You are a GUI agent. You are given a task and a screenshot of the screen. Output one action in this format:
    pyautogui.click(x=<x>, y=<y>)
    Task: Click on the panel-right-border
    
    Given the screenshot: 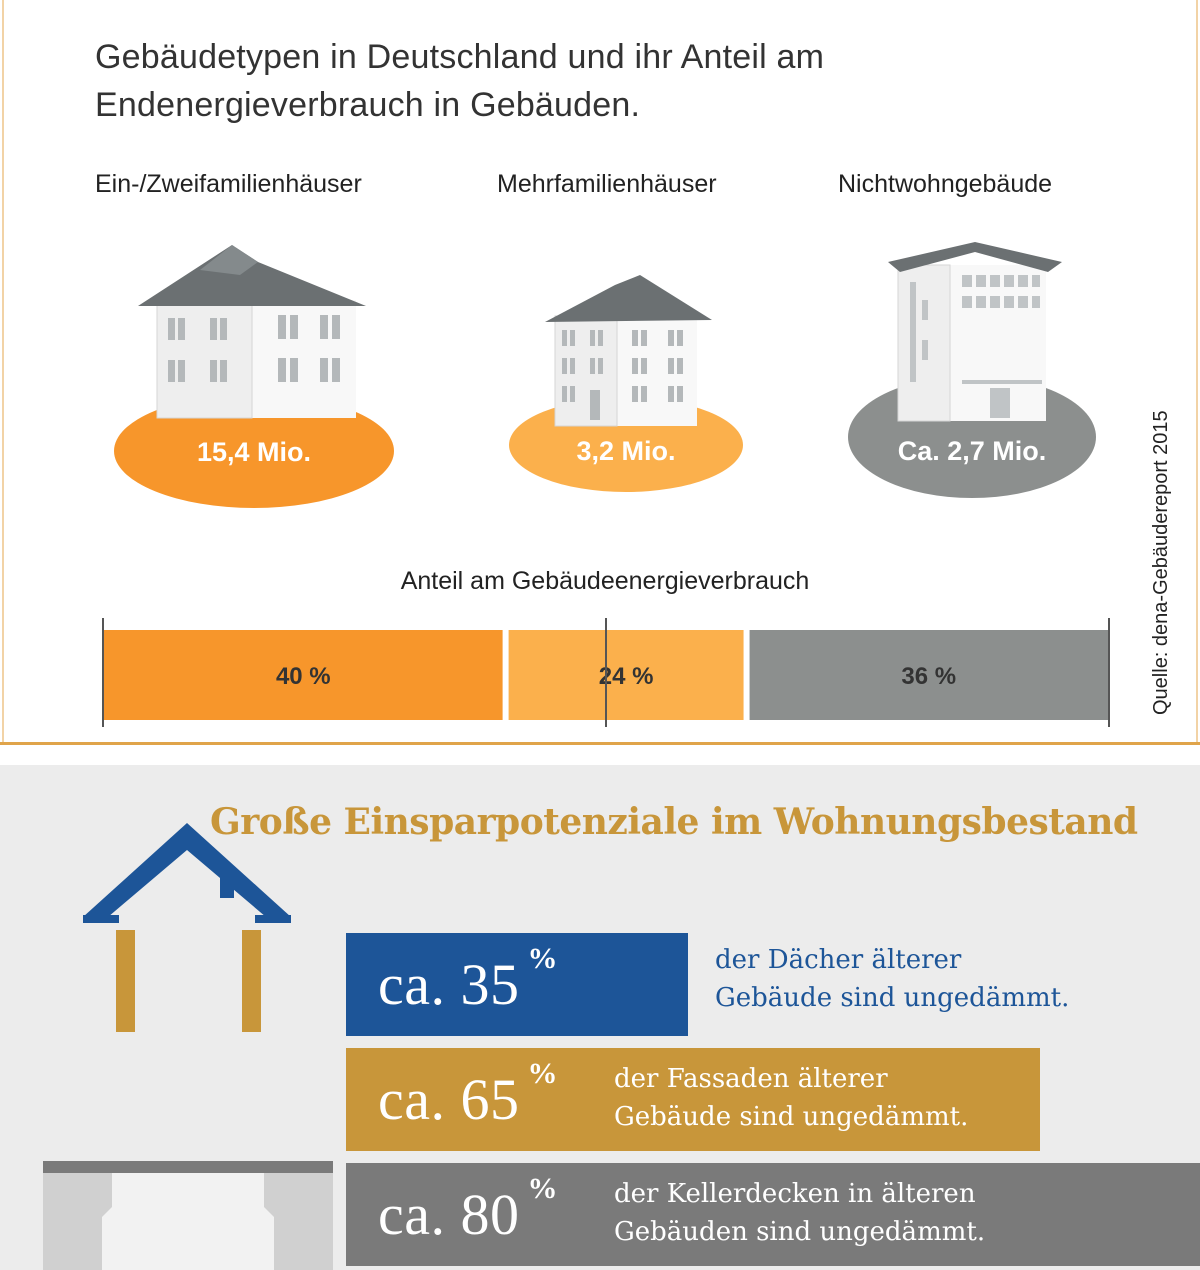 What is the action you would take?
    pyautogui.click(x=1197, y=372)
    